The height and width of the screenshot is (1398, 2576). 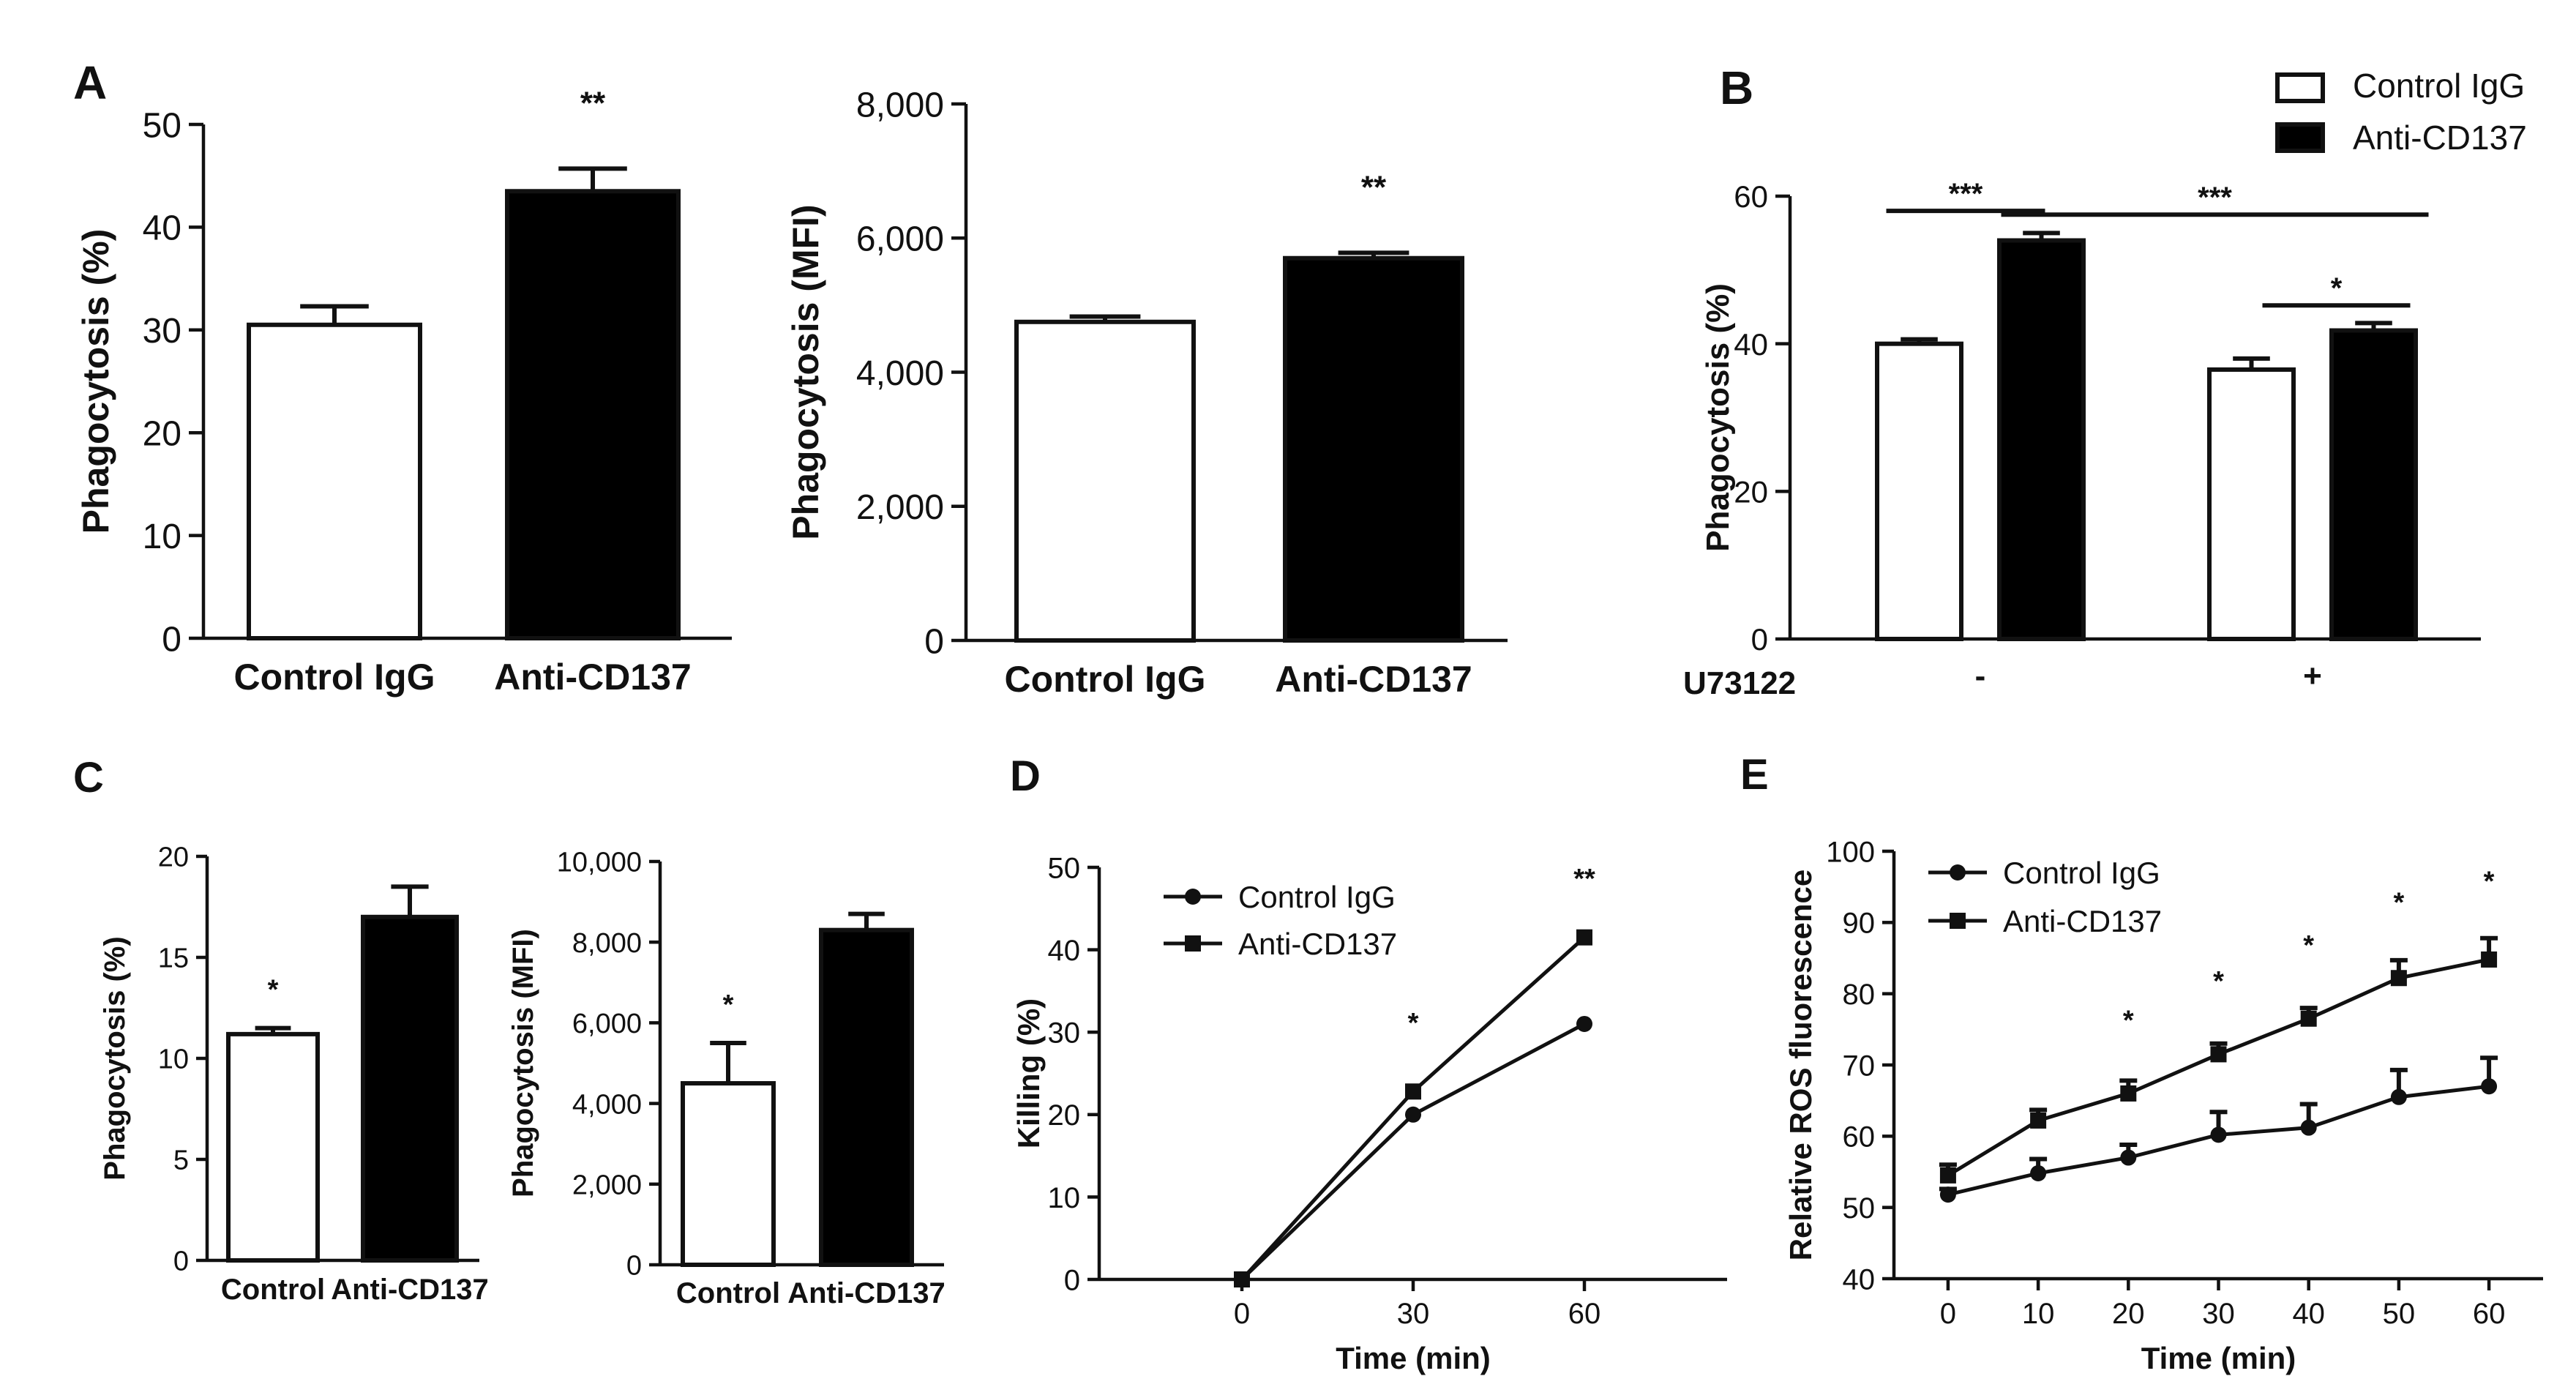 I want to click on y-tick-label: 10,000, so click(x=599, y=863).